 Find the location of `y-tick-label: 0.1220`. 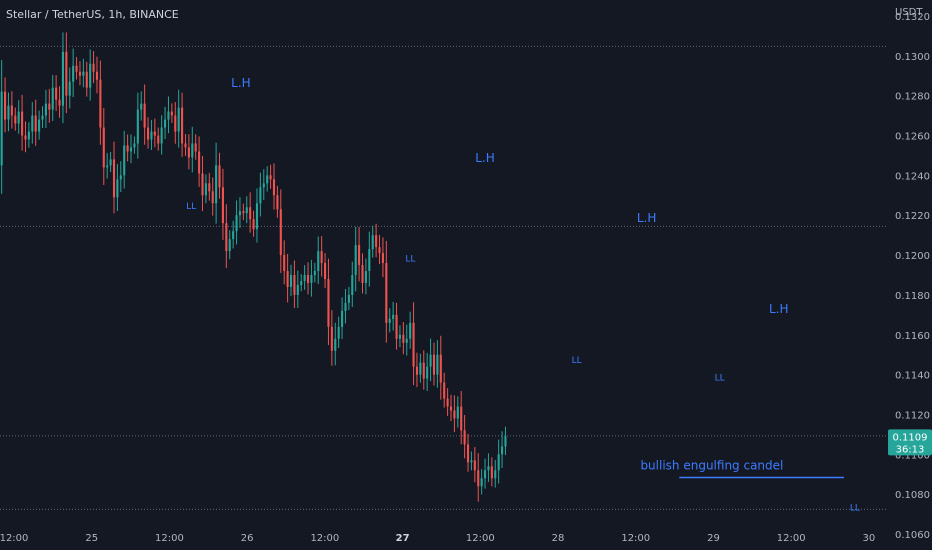

y-tick-label: 0.1220 is located at coordinates (912, 216).